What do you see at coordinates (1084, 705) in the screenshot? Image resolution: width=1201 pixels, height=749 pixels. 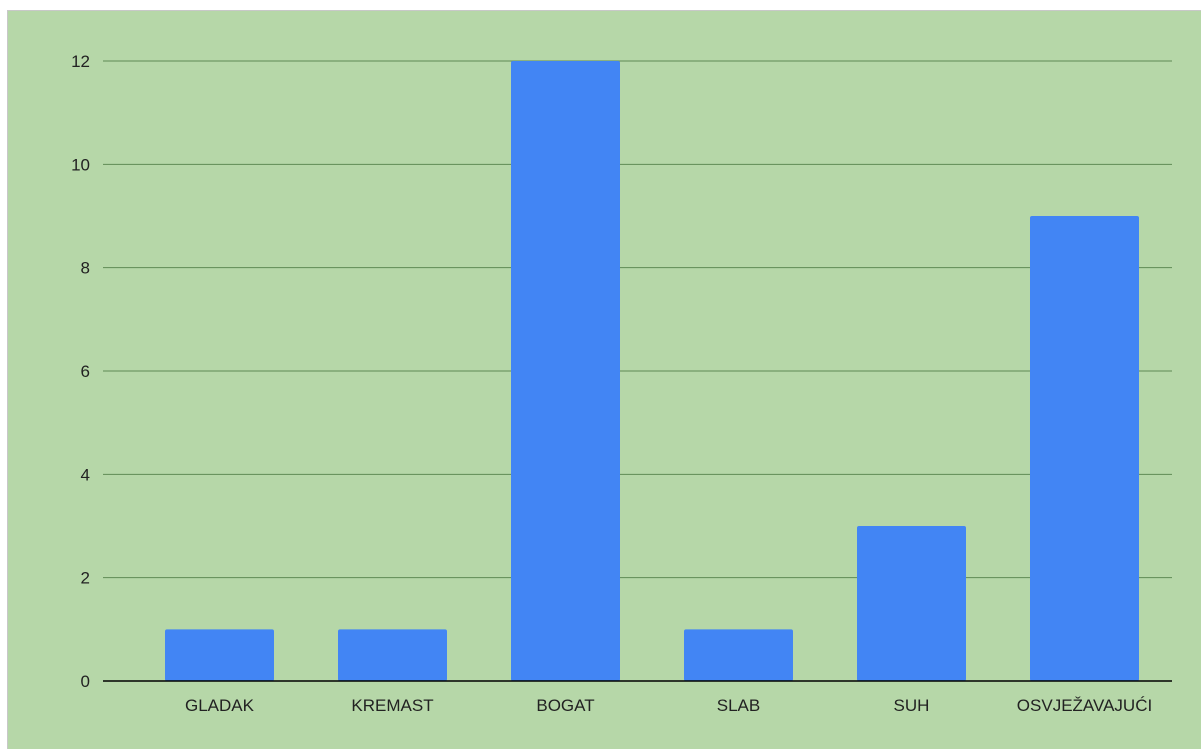 I see `x-tick-label: OSVJEŽAVAJUĆI` at bounding box center [1084, 705].